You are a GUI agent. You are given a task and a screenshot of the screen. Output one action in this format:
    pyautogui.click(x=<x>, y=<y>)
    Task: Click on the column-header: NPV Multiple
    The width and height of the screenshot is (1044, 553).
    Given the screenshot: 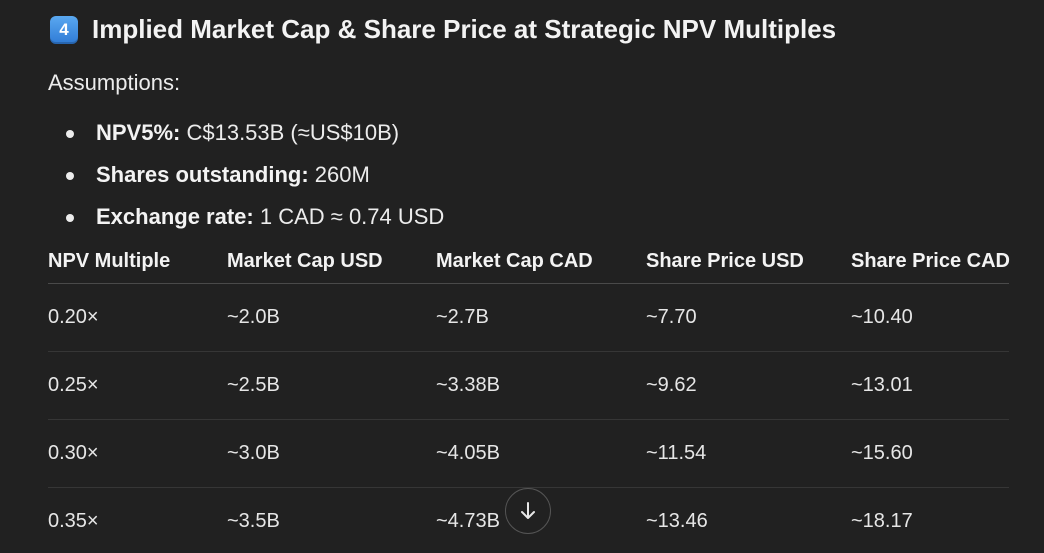 What is the action you would take?
    pyautogui.click(x=109, y=261)
    